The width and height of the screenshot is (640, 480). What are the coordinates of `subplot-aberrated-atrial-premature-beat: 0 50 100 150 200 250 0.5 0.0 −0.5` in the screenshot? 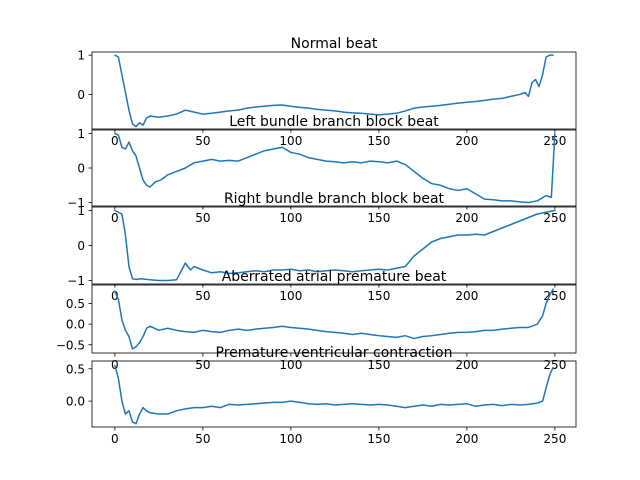 It's located at (316, 328).